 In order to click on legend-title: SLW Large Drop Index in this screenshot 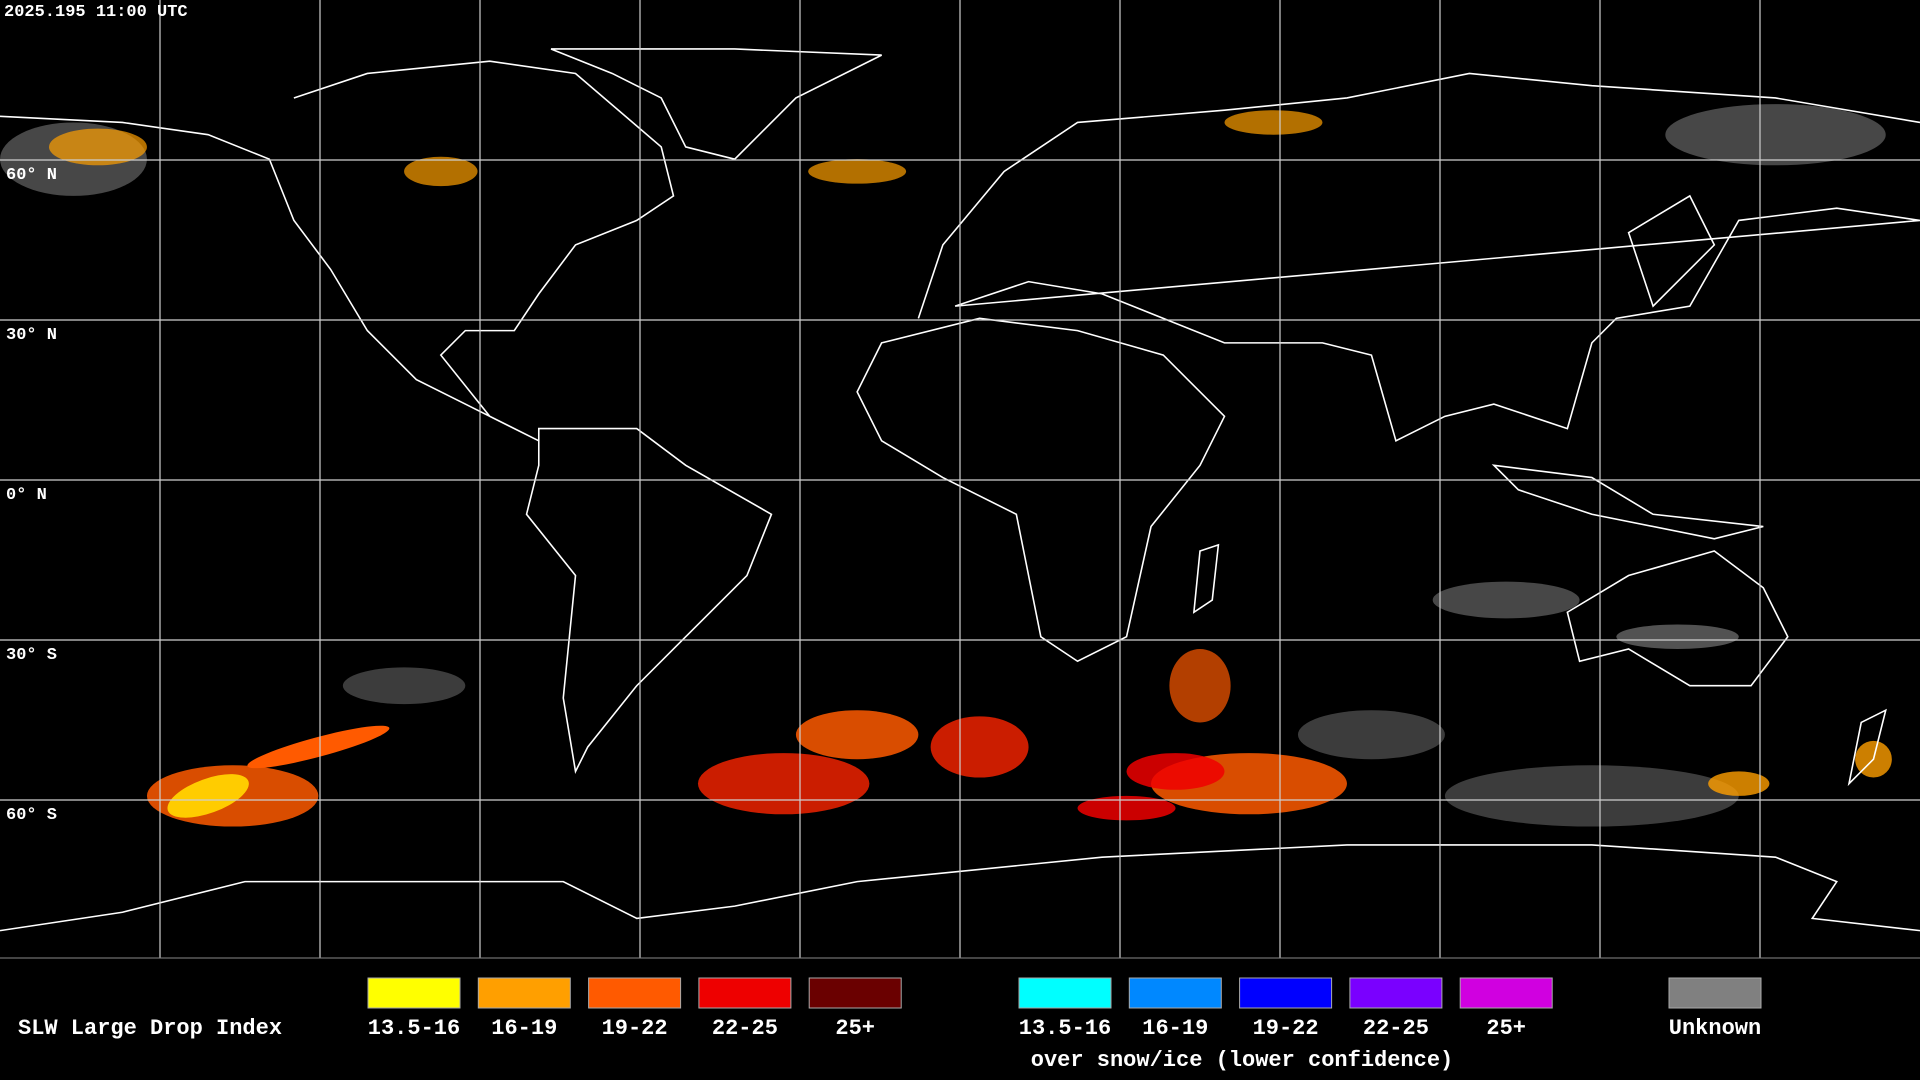, I will do `click(150, 1028)`.